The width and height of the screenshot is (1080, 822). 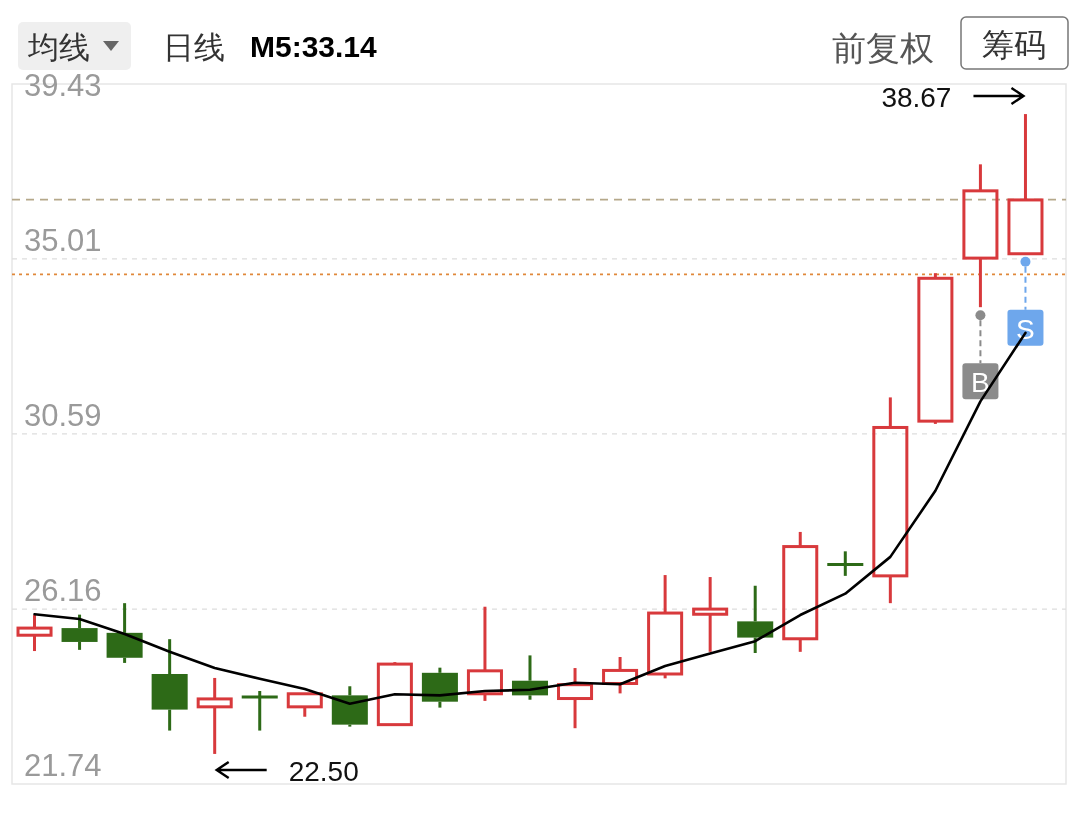 I want to click on text: M5:33.14, so click(x=314, y=46).